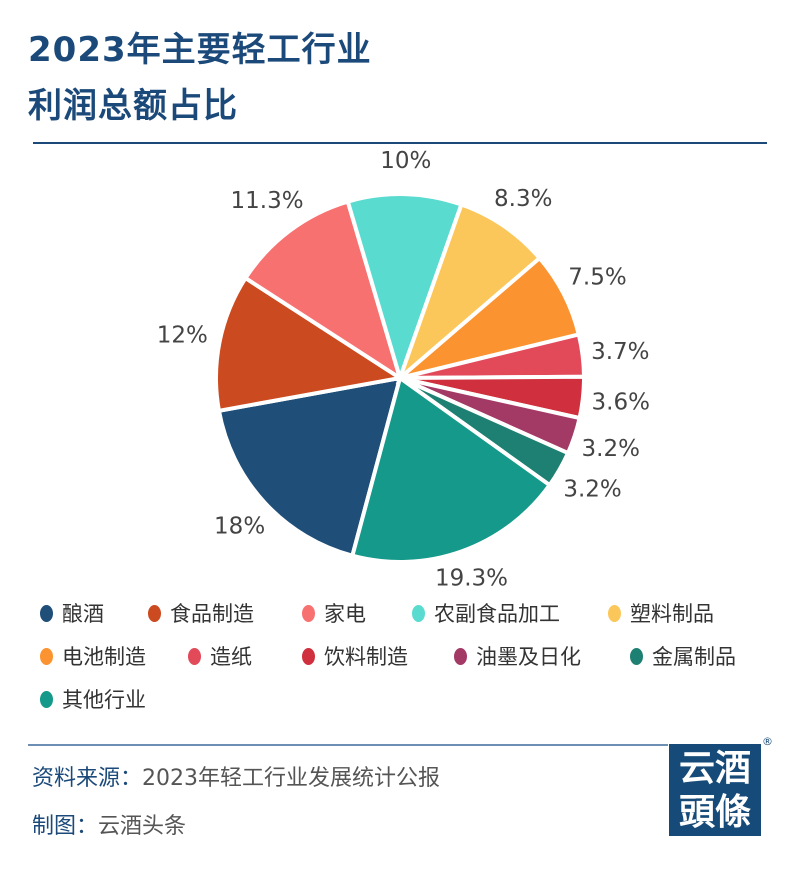  What do you see at coordinates (400, 143) in the screenshot?
I see `title-divider` at bounding box center [400, 143].